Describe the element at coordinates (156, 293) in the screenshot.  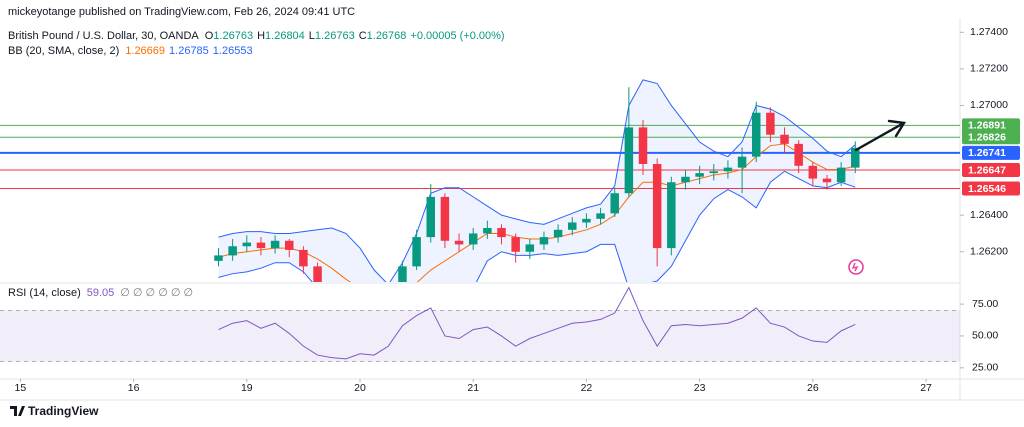
I see `legend-item: ∅ ∅ ∅ ∅ ∅ ∅` at that location.